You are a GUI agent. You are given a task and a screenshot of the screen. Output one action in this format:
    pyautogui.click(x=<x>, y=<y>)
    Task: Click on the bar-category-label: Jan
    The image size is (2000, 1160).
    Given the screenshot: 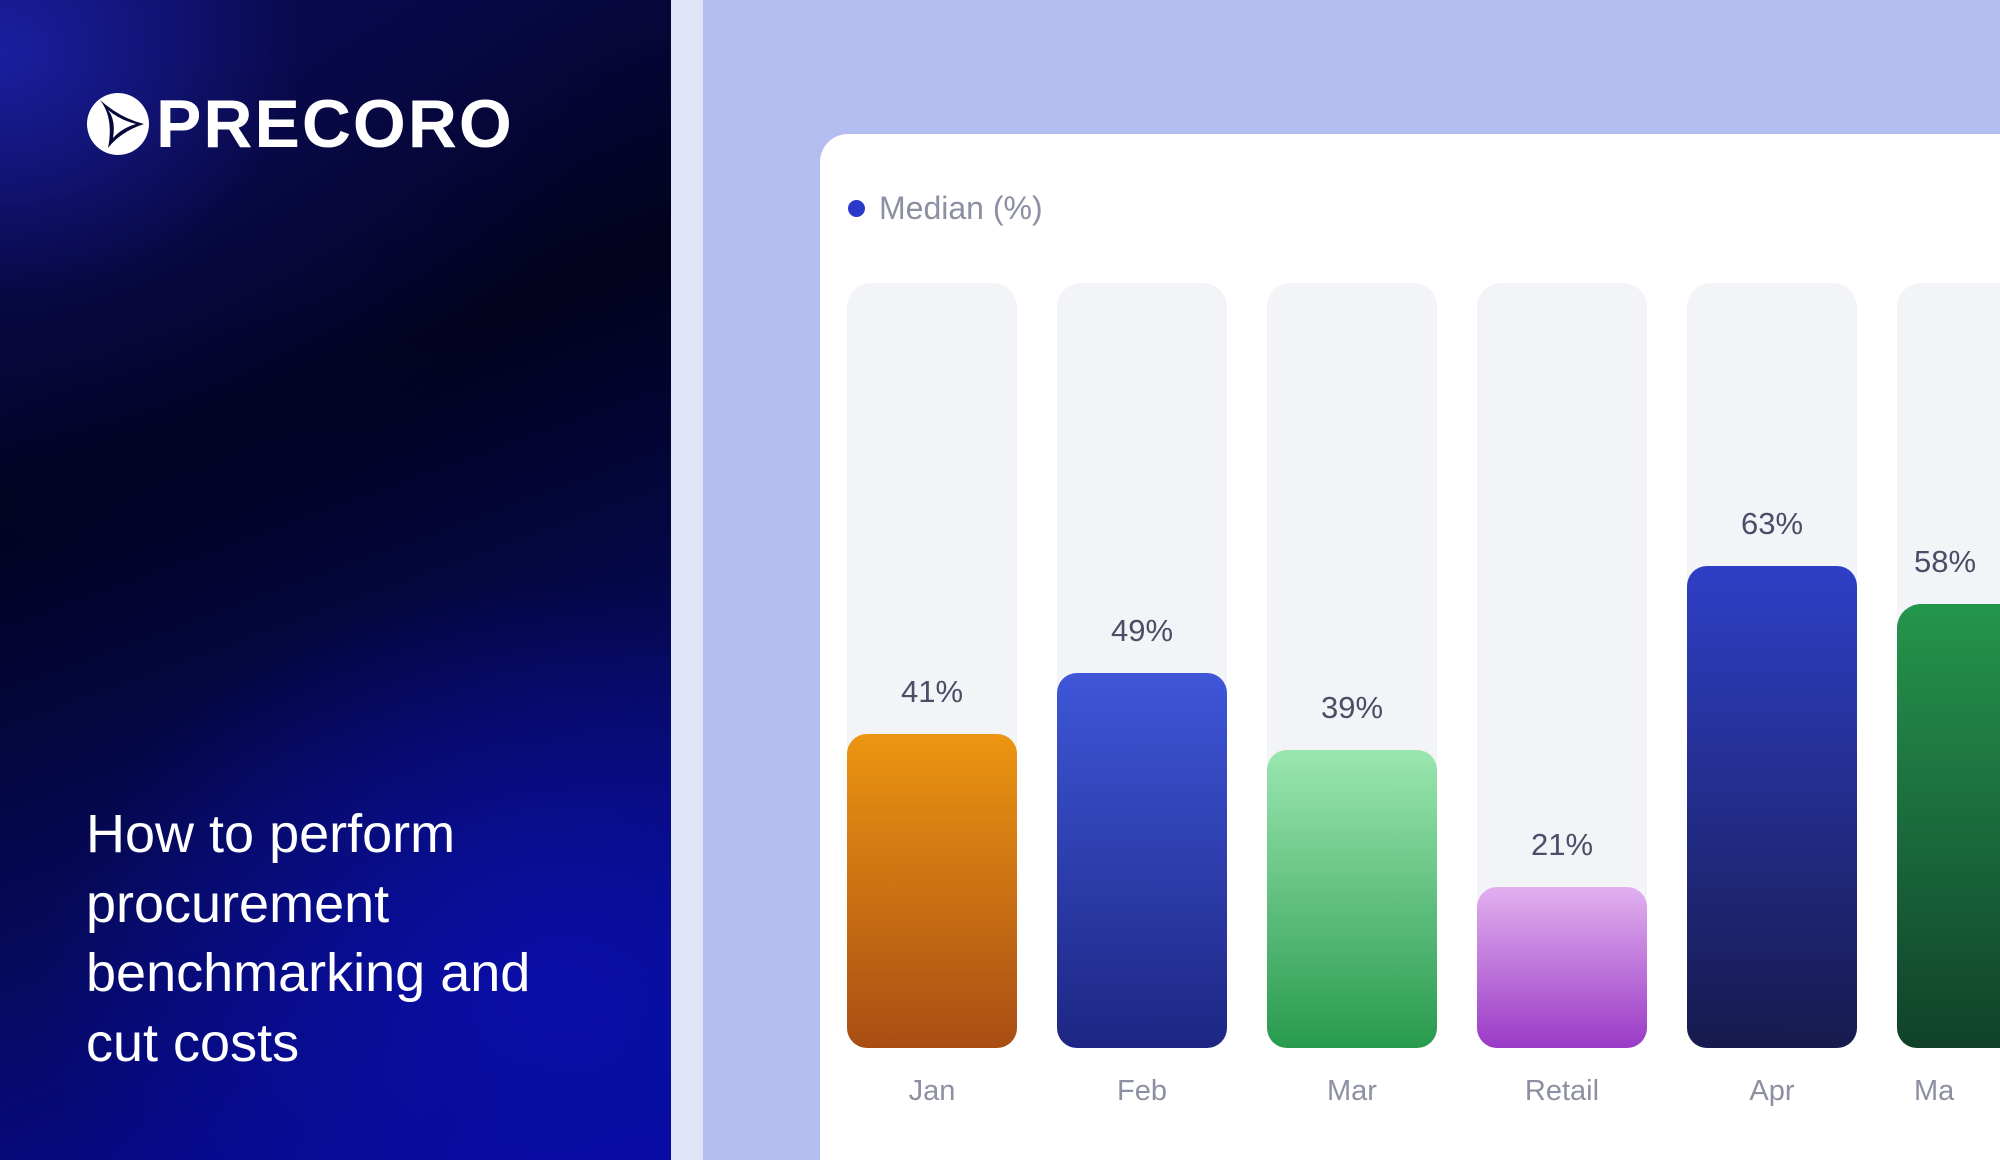 What is the action you would take?
    pyautogui.click(x=932, y=1091)
    